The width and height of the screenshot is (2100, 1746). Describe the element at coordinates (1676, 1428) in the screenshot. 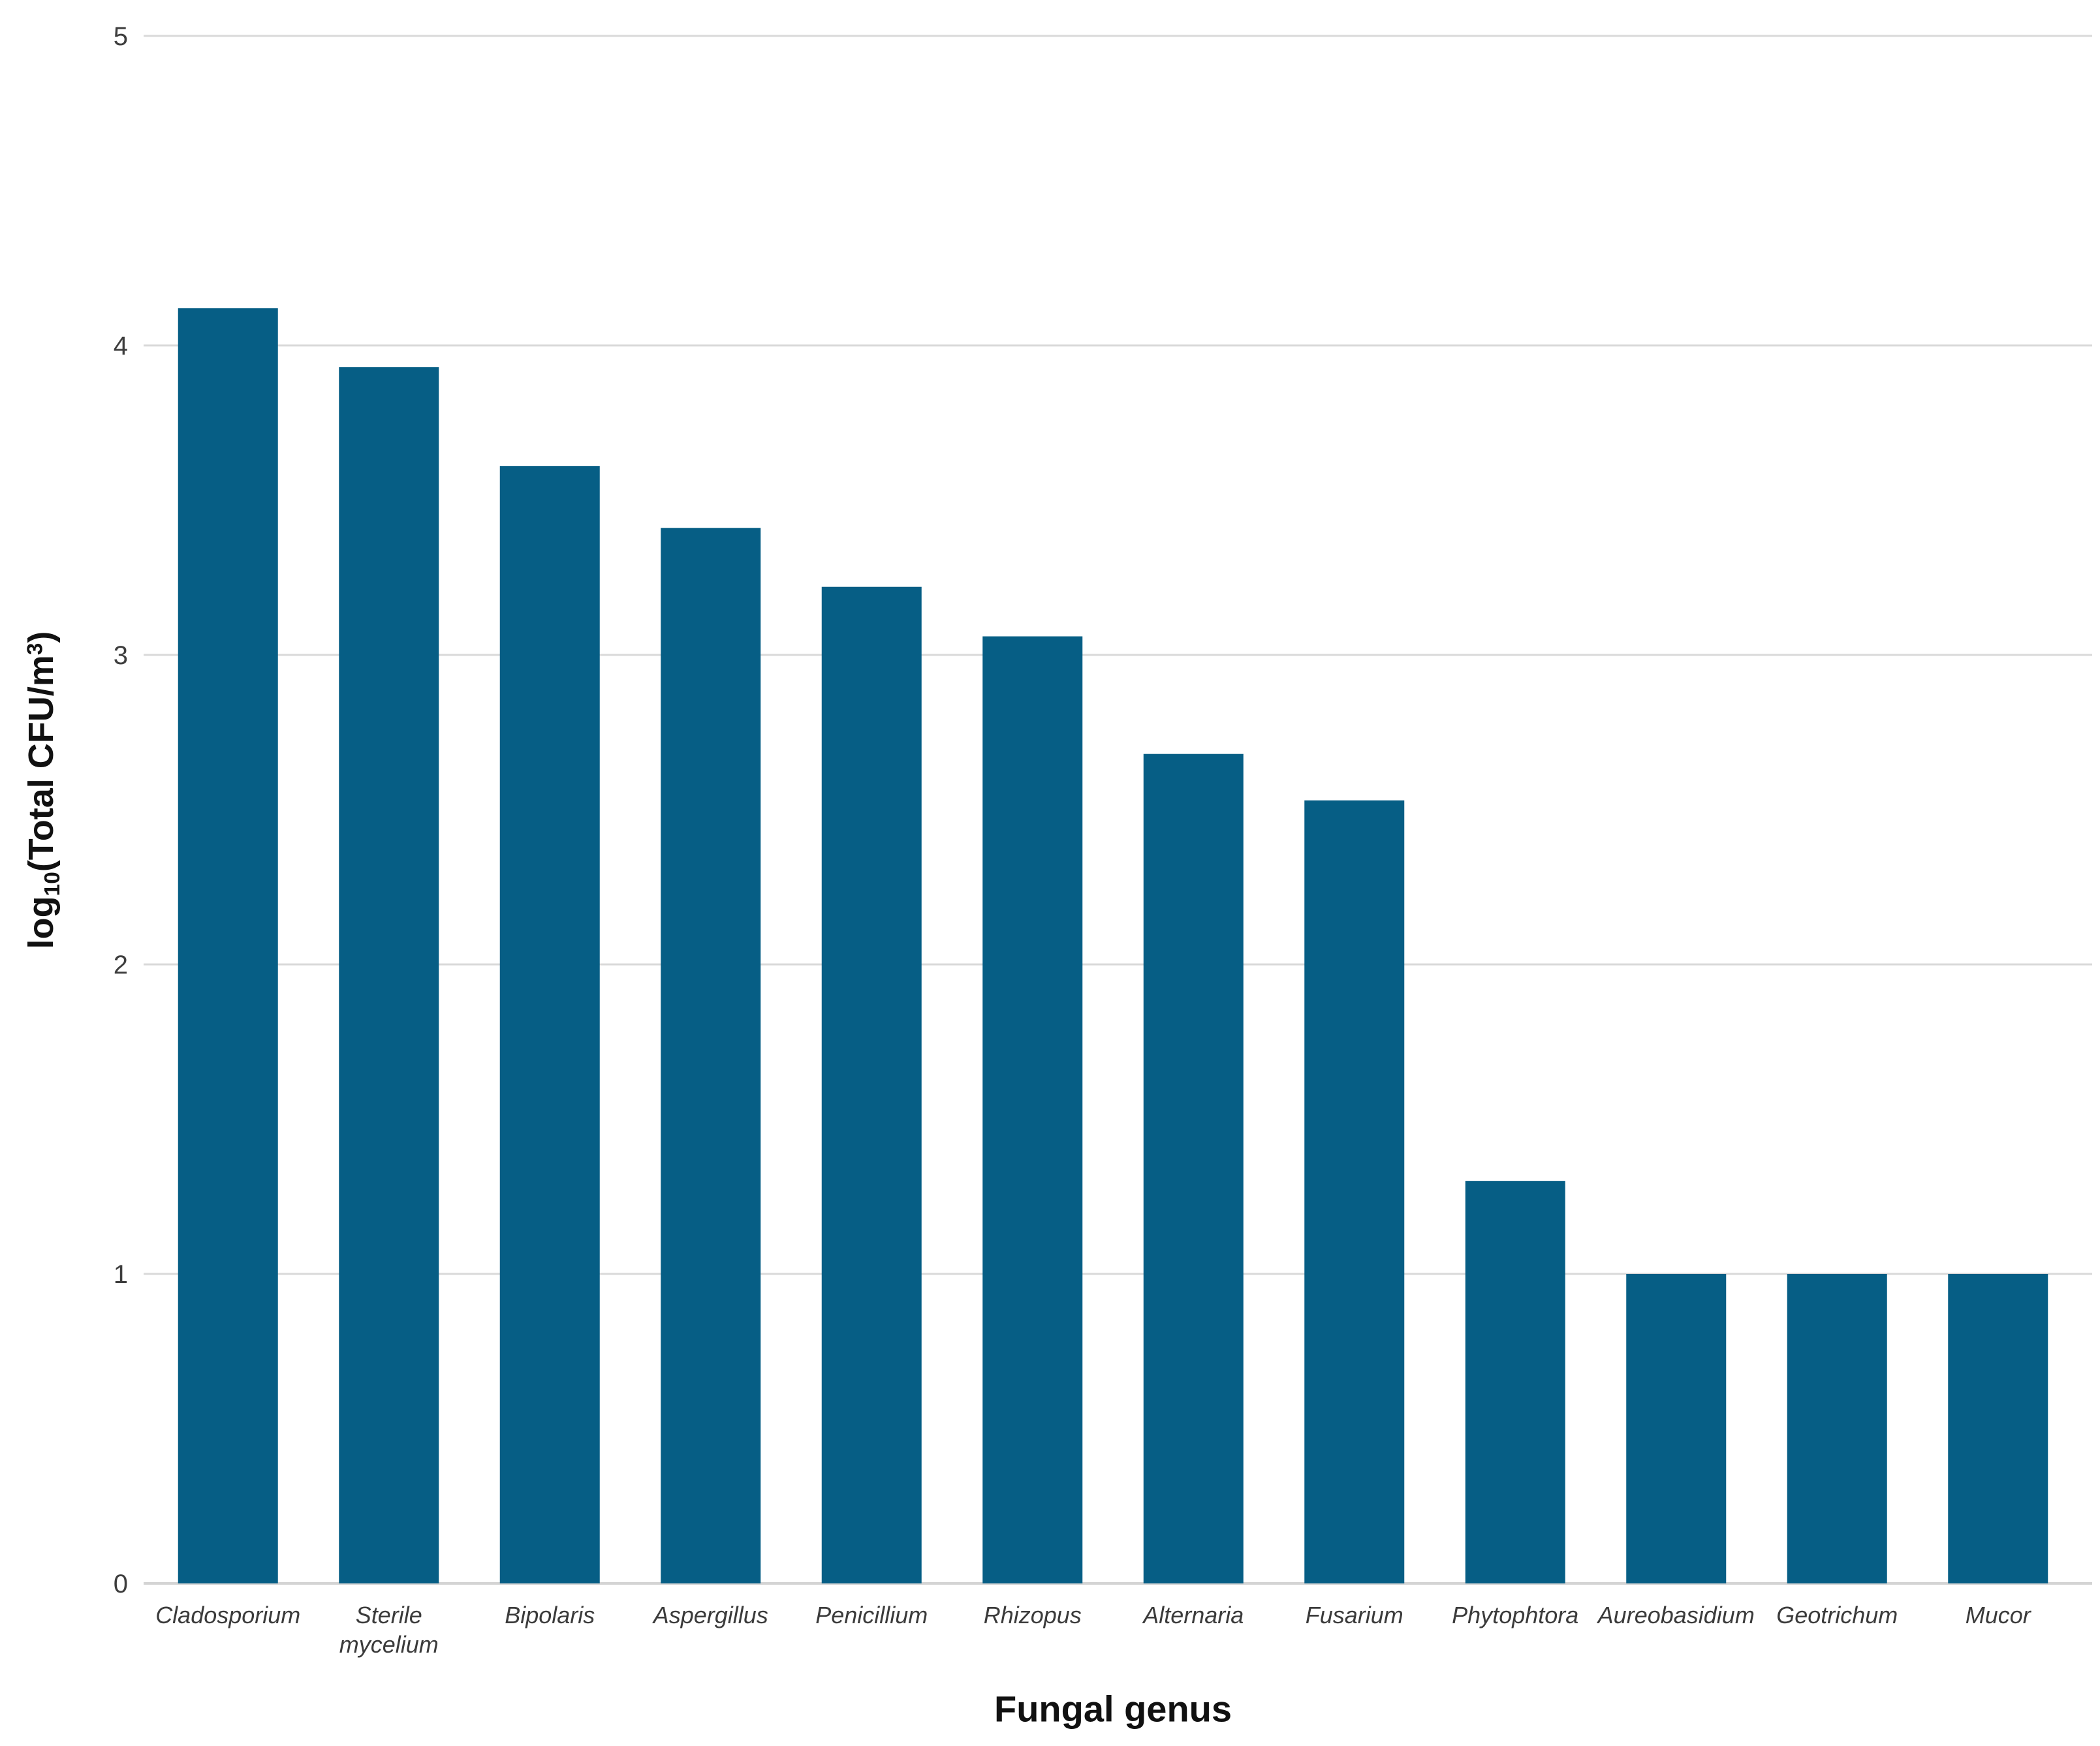

I see `bar-aureobasidium` at that location.